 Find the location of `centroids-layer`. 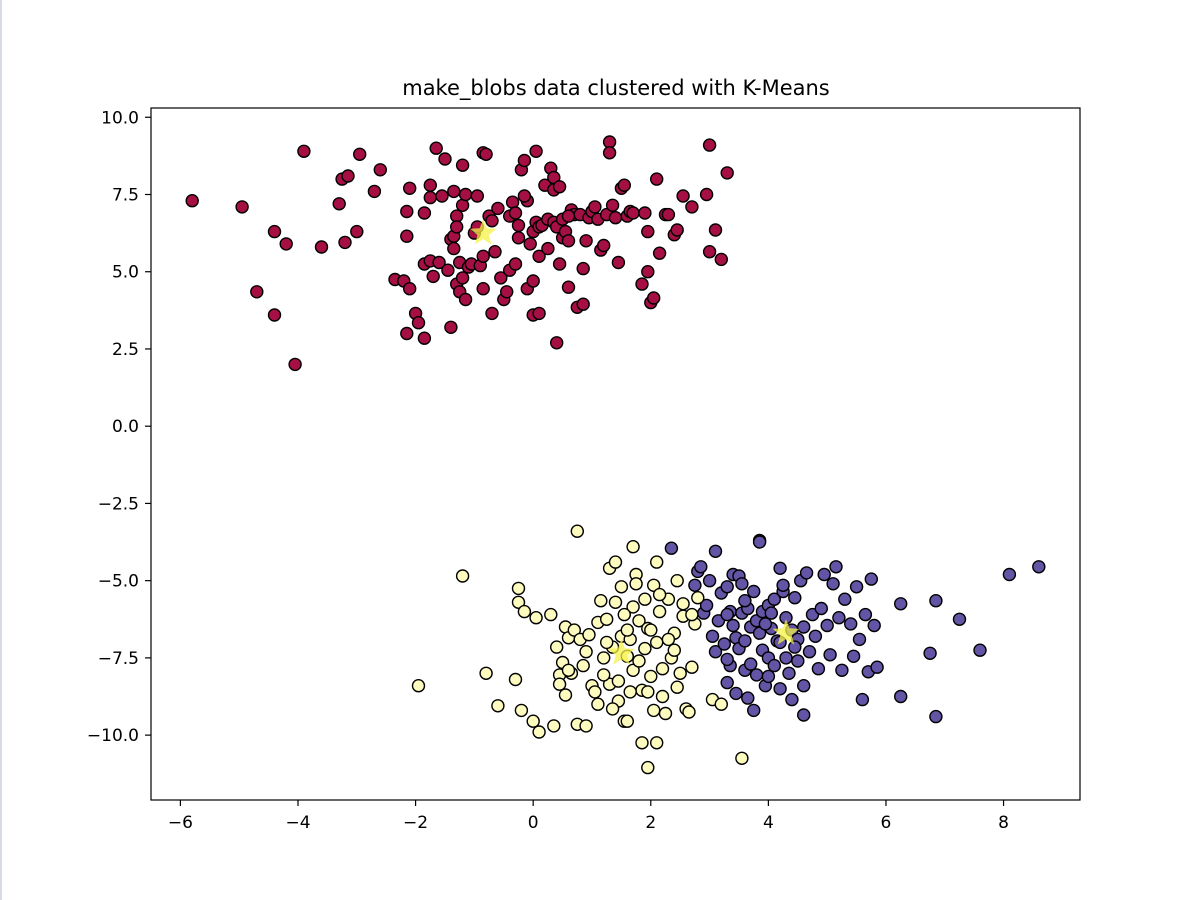

centroids-layer is located at coordinates (634, 442).